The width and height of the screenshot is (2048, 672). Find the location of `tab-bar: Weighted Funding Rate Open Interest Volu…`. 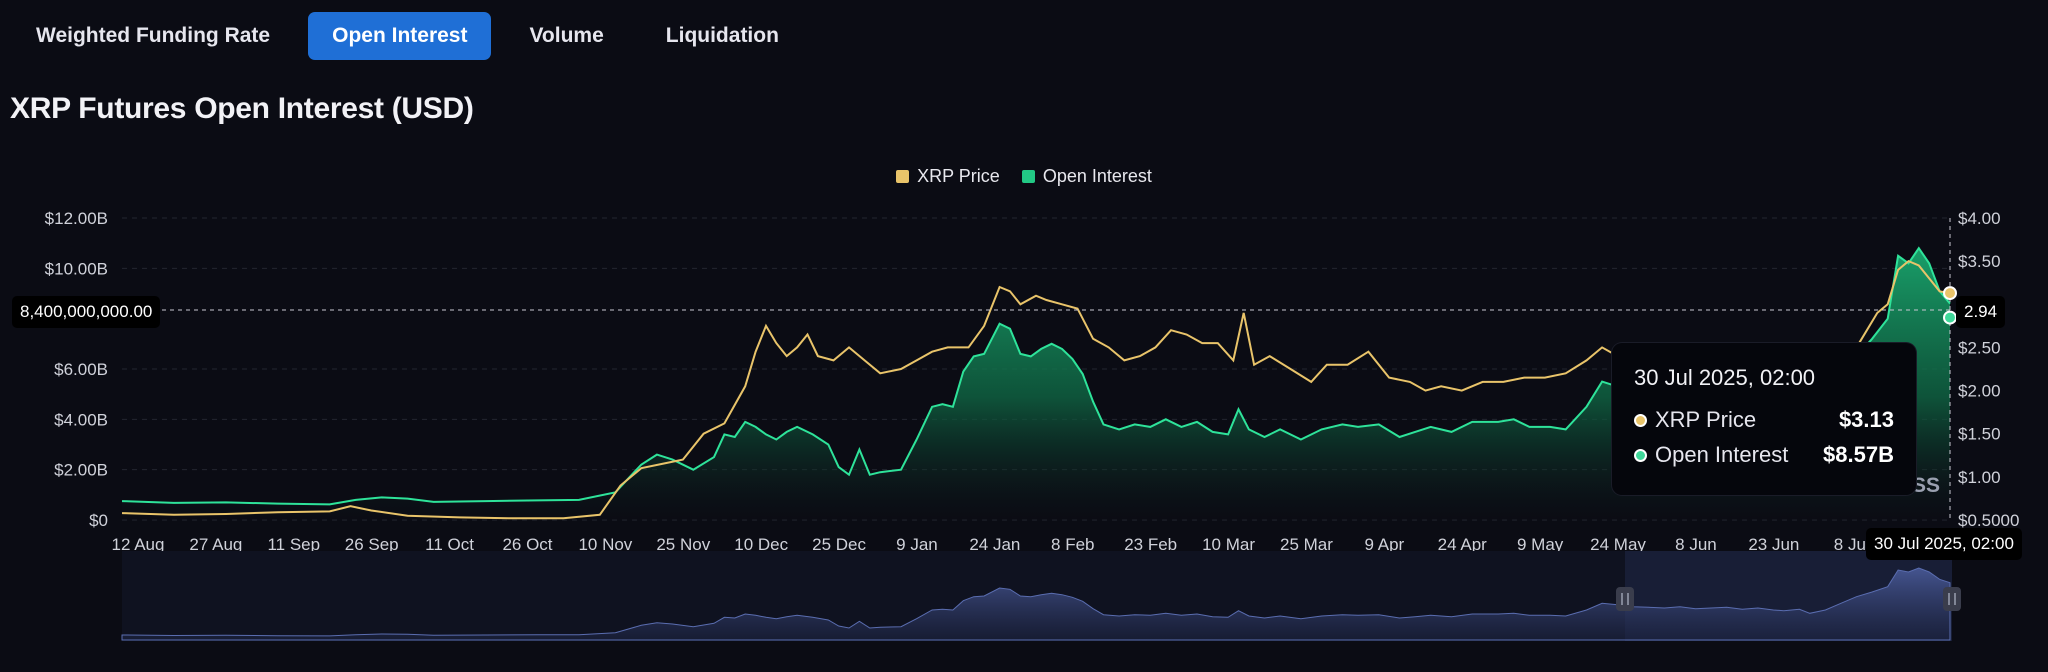

tab-bar: Weighted Funding Rate Open Interest Volu… is located at coordinates (407, 36).